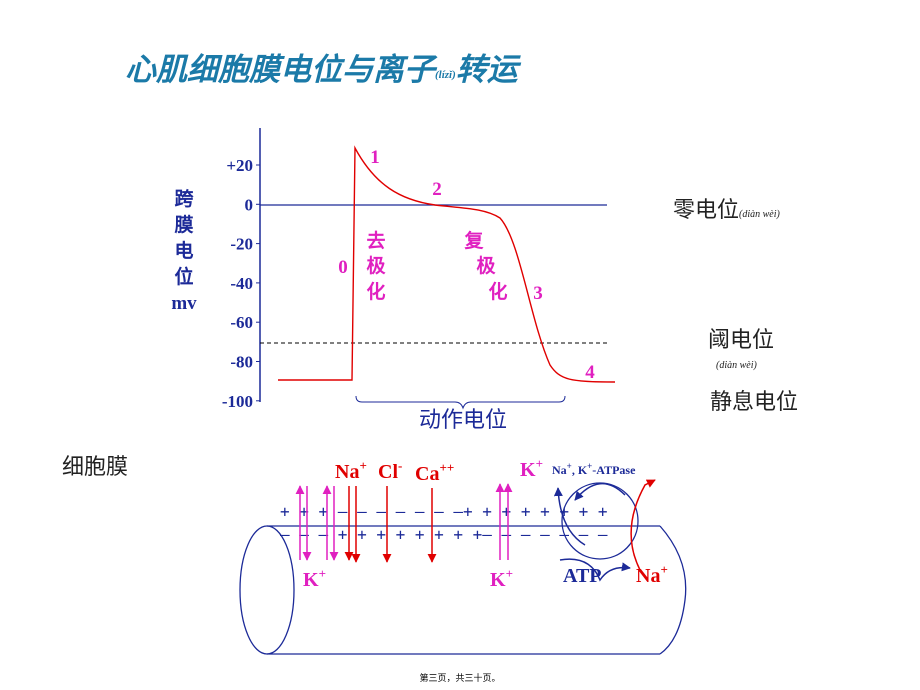  Describe the element at coordinates (183, 276) in the screenshot. I see `y-axis-label: 位` at that location.